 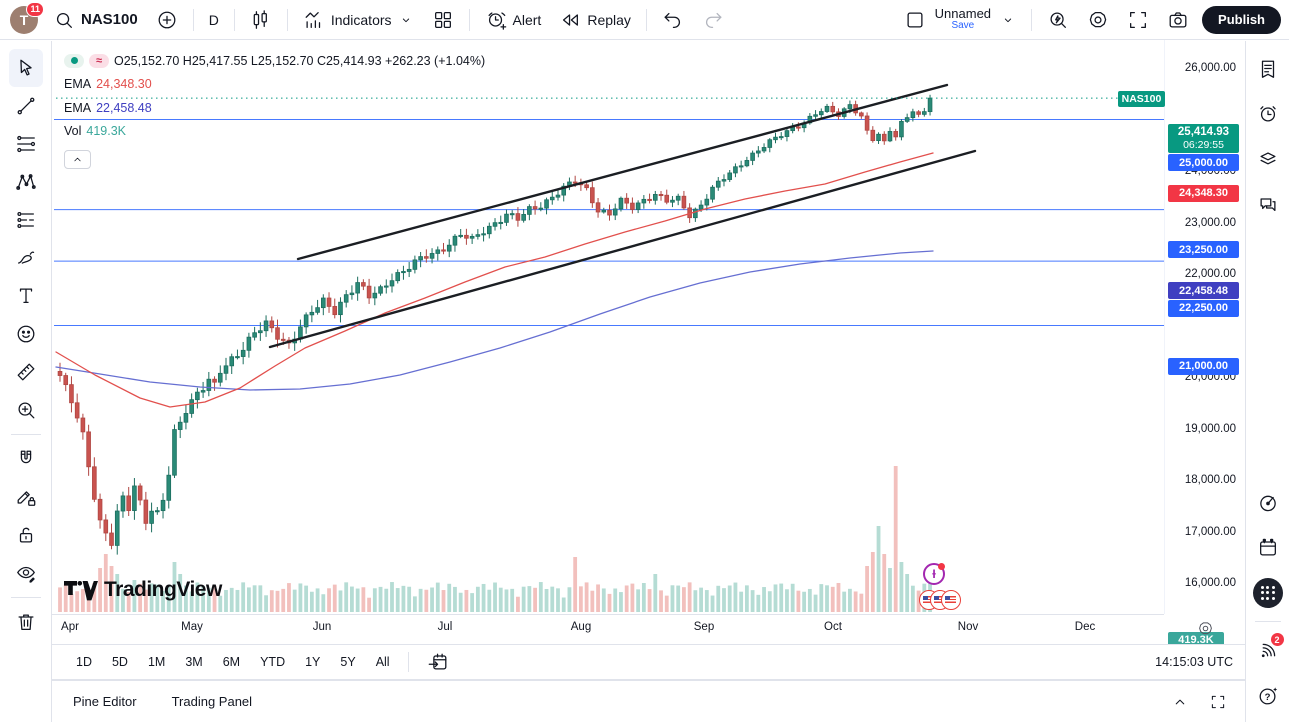 I want to click on indicators-button: Indicators, so click(x=358, y=19).